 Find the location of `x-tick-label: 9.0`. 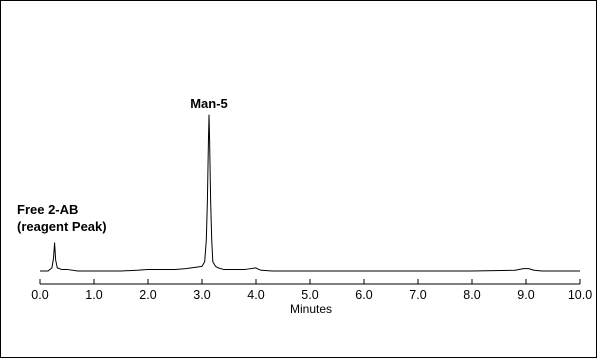

x-tick-label: 9.0 is located at coordinates (525, 295).